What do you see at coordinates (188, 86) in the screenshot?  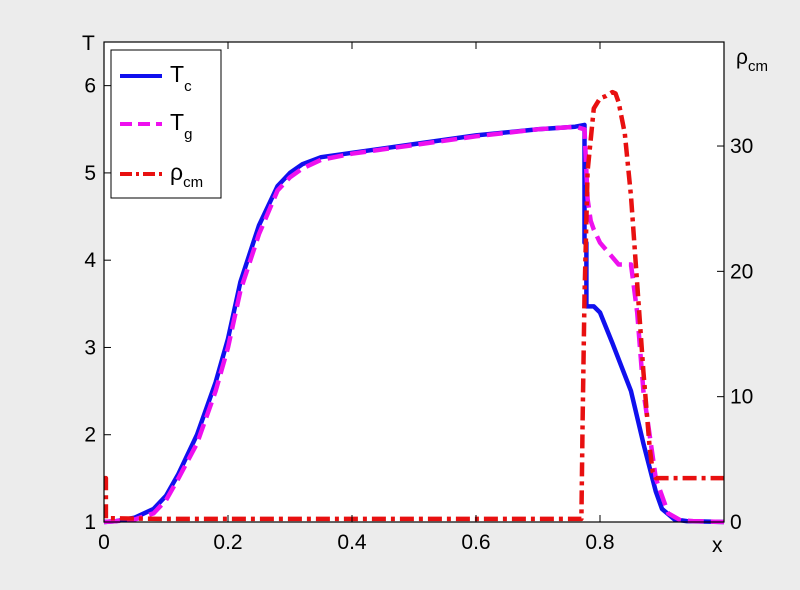 I see `legend-label-tc-sub: c` at bounding box center [188, 86].